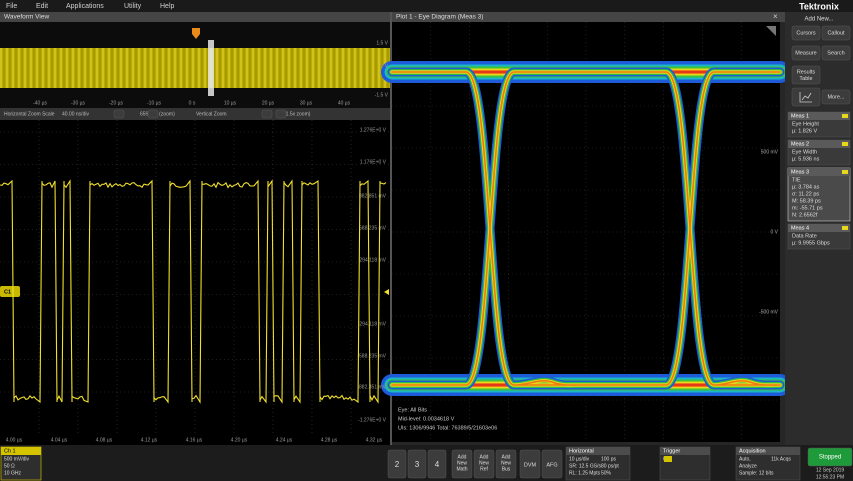 The width and height of the screenshot is (853, 481). What do you see at coordinates (211, 114) in the screenshot?
I see `zoom-bar-text: Vertical Zoom` at bounding box center [211, 114].